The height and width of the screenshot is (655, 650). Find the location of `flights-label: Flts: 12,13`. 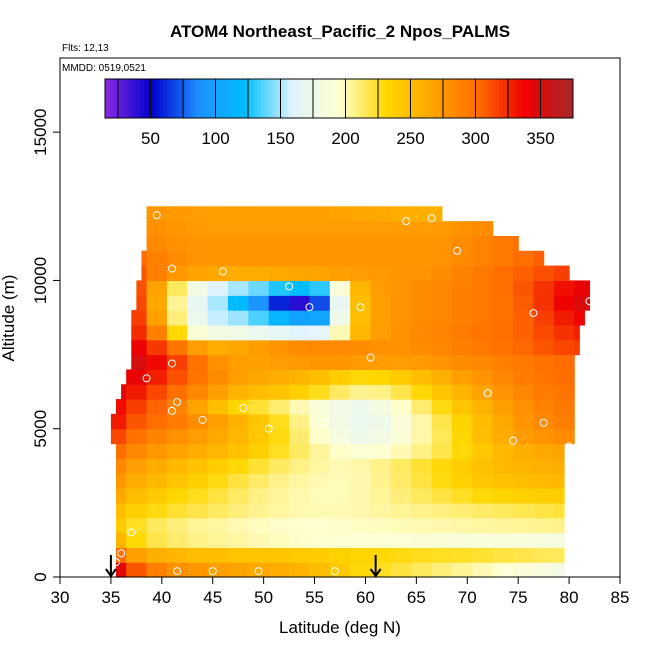

flights-label: Flts: 12,13 is located at coordinates (85, 48).